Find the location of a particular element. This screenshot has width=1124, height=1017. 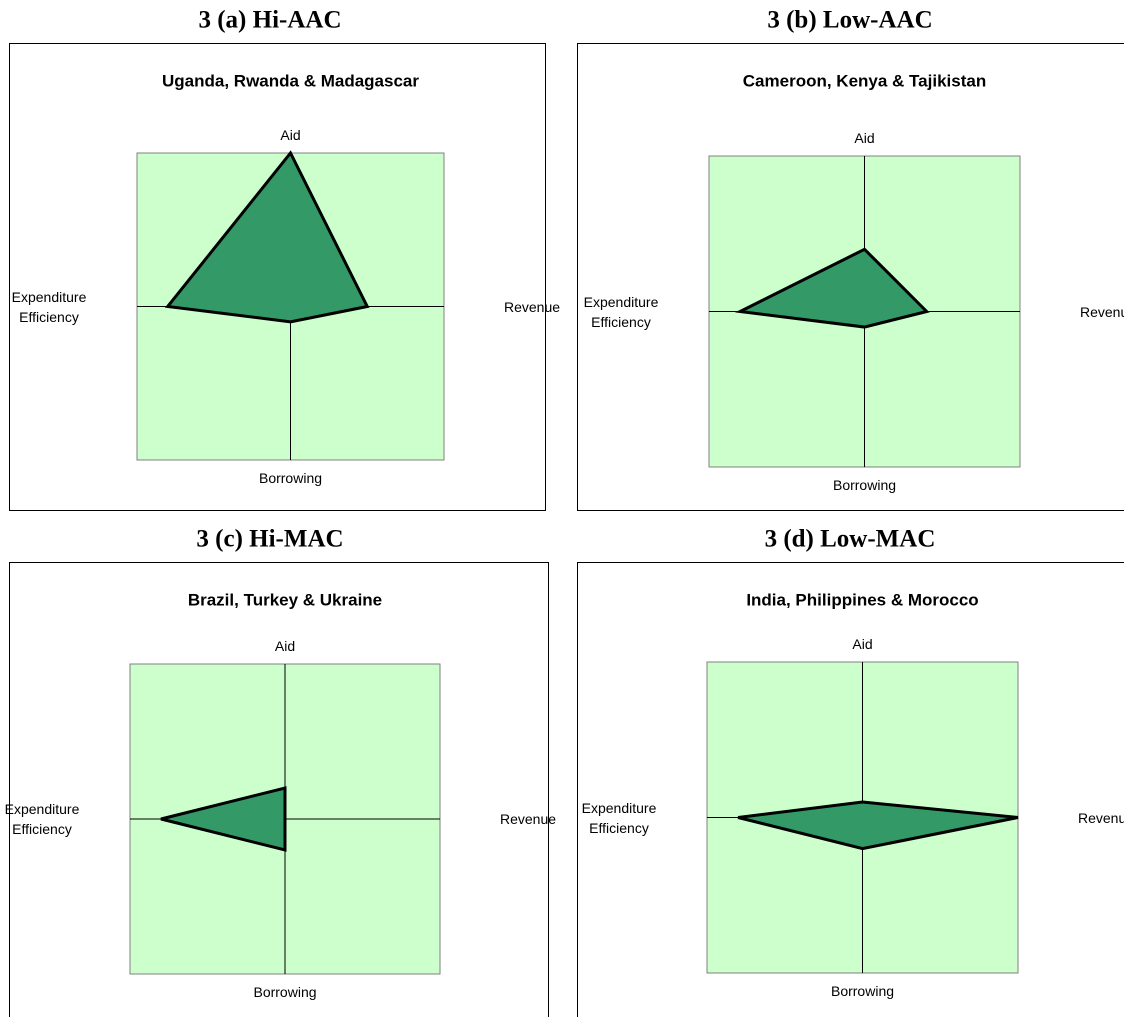

chart-title: Brazil, Turkey & Ukraine is located at coordinates (285, 599).